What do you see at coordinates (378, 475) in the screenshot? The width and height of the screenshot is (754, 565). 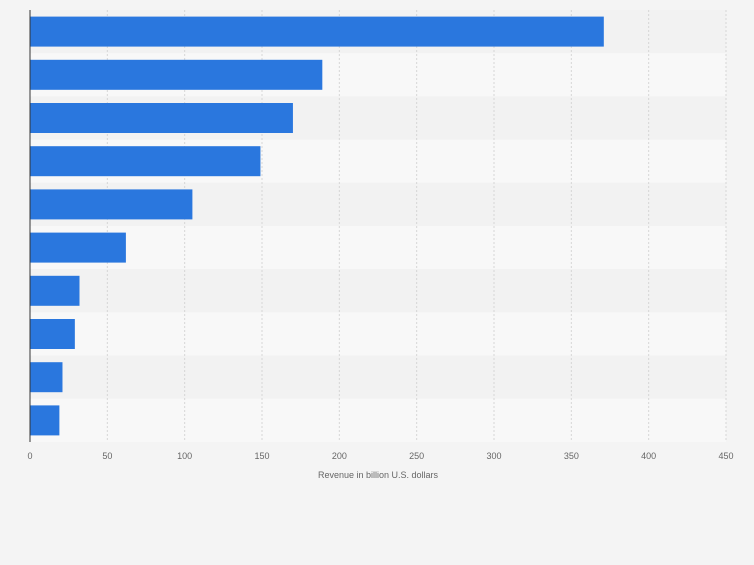 I see `x-axis-label: Revenue in billion U.S. dollars` at bounding box center [378, 475].